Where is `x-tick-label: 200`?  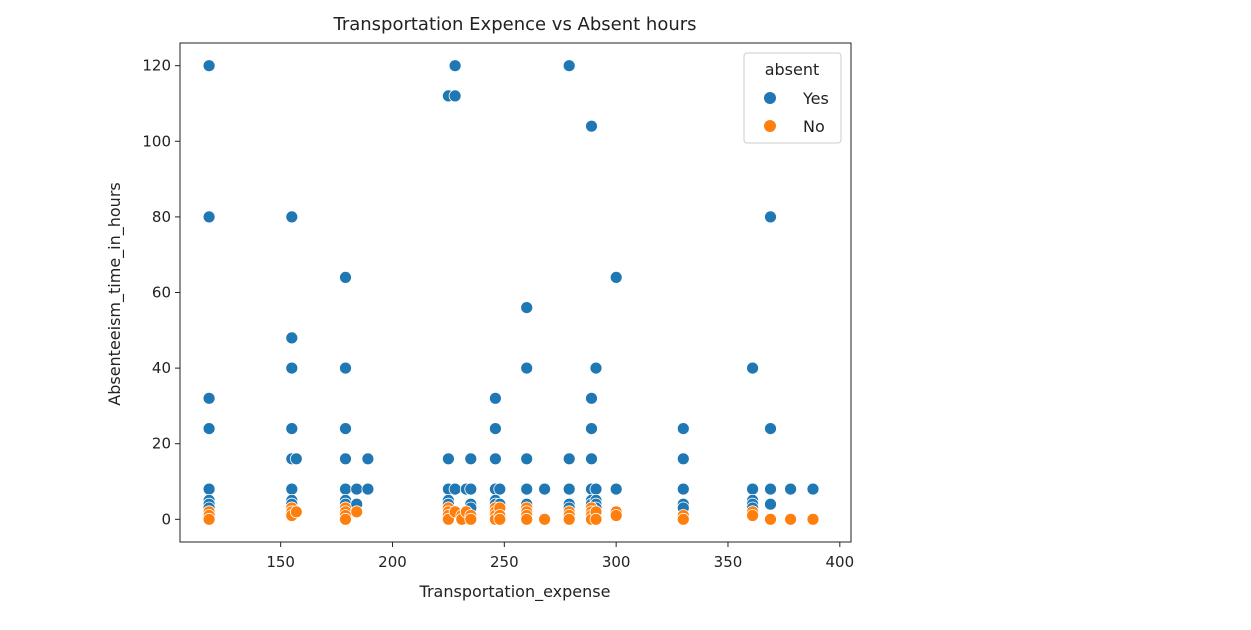
x-tick-label: 200 is located at coordinates (392, 562).